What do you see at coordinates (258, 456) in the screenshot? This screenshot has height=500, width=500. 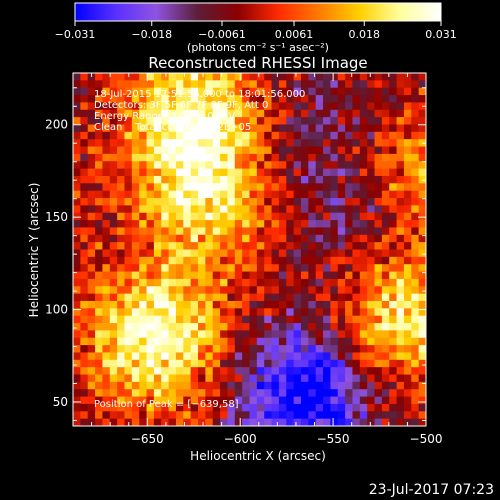 I see `x-axis-label: Heliocentric X (arcsec)` at bounding box center [258, 456].